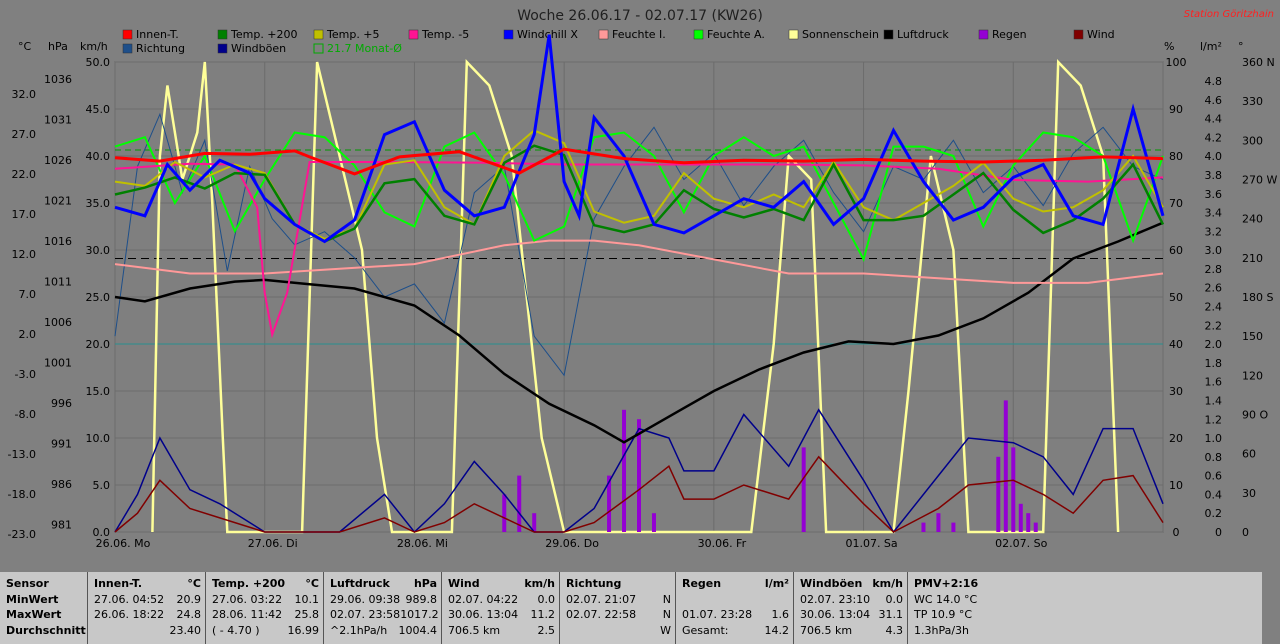  I want to click on wind-tick-label: 50.0, so click(98, 62).